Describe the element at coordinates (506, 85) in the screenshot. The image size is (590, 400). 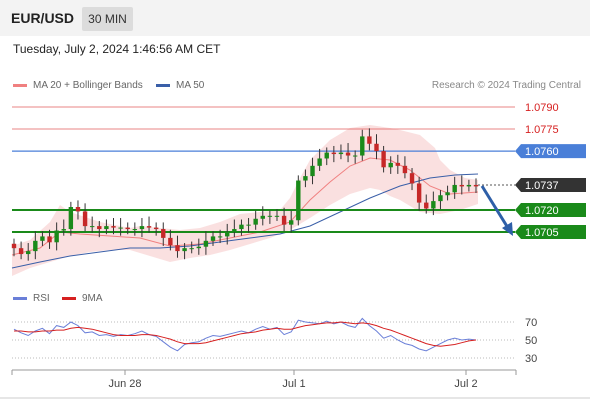
I see `credit-text: Research © 2024 Trading Central` at that location.